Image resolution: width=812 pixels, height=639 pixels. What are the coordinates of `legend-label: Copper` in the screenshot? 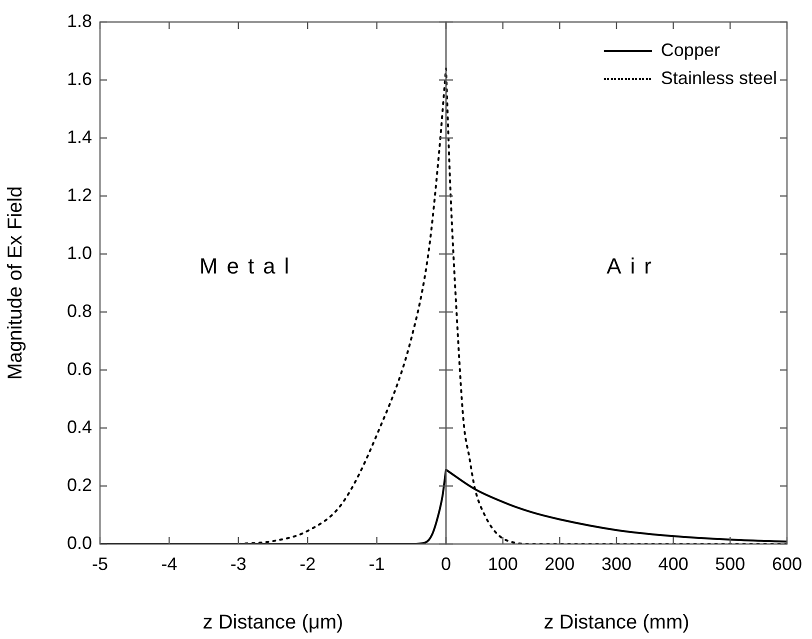 It's located at (690, 50).